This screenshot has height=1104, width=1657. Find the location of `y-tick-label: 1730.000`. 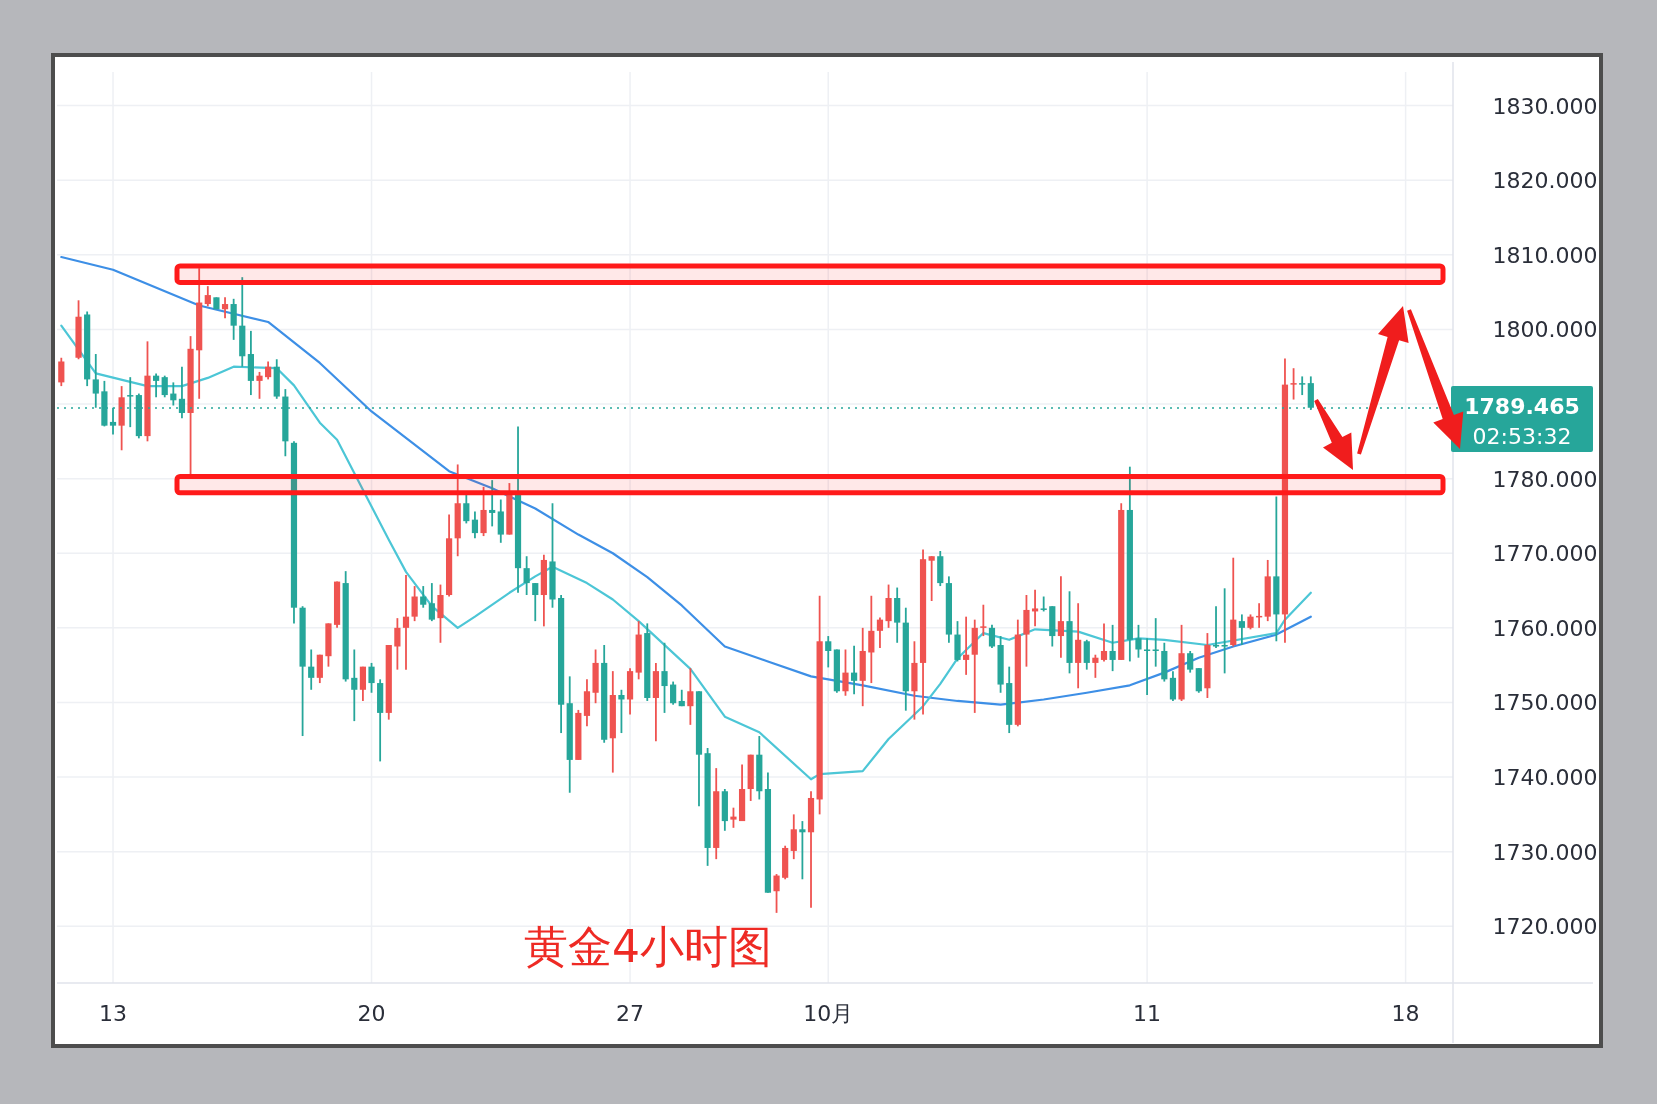

y-tick-label: 1730.000 is located at coordinates (1545, 852).